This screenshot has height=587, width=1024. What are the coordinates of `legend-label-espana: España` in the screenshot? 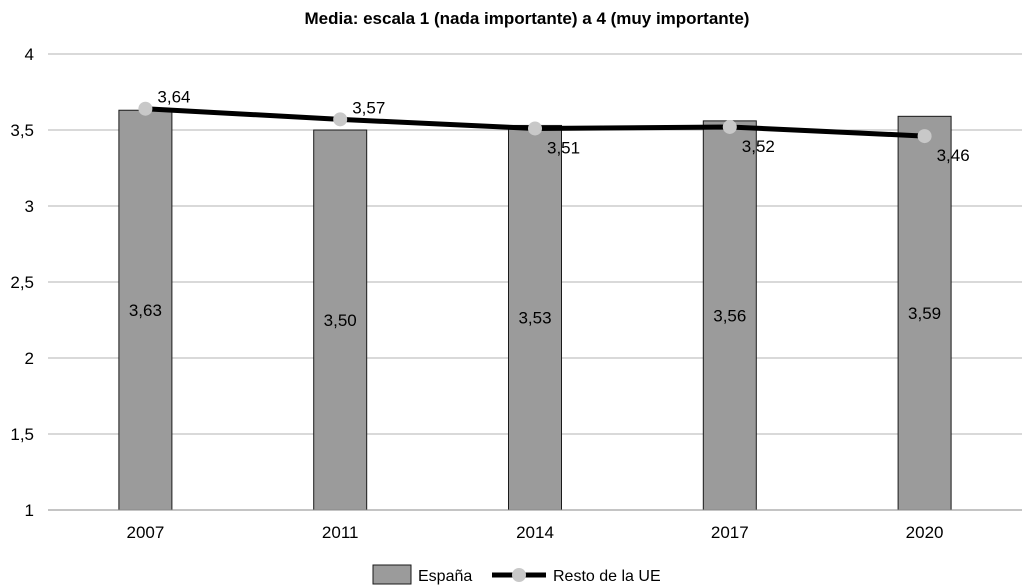 It's located at (445, 576).